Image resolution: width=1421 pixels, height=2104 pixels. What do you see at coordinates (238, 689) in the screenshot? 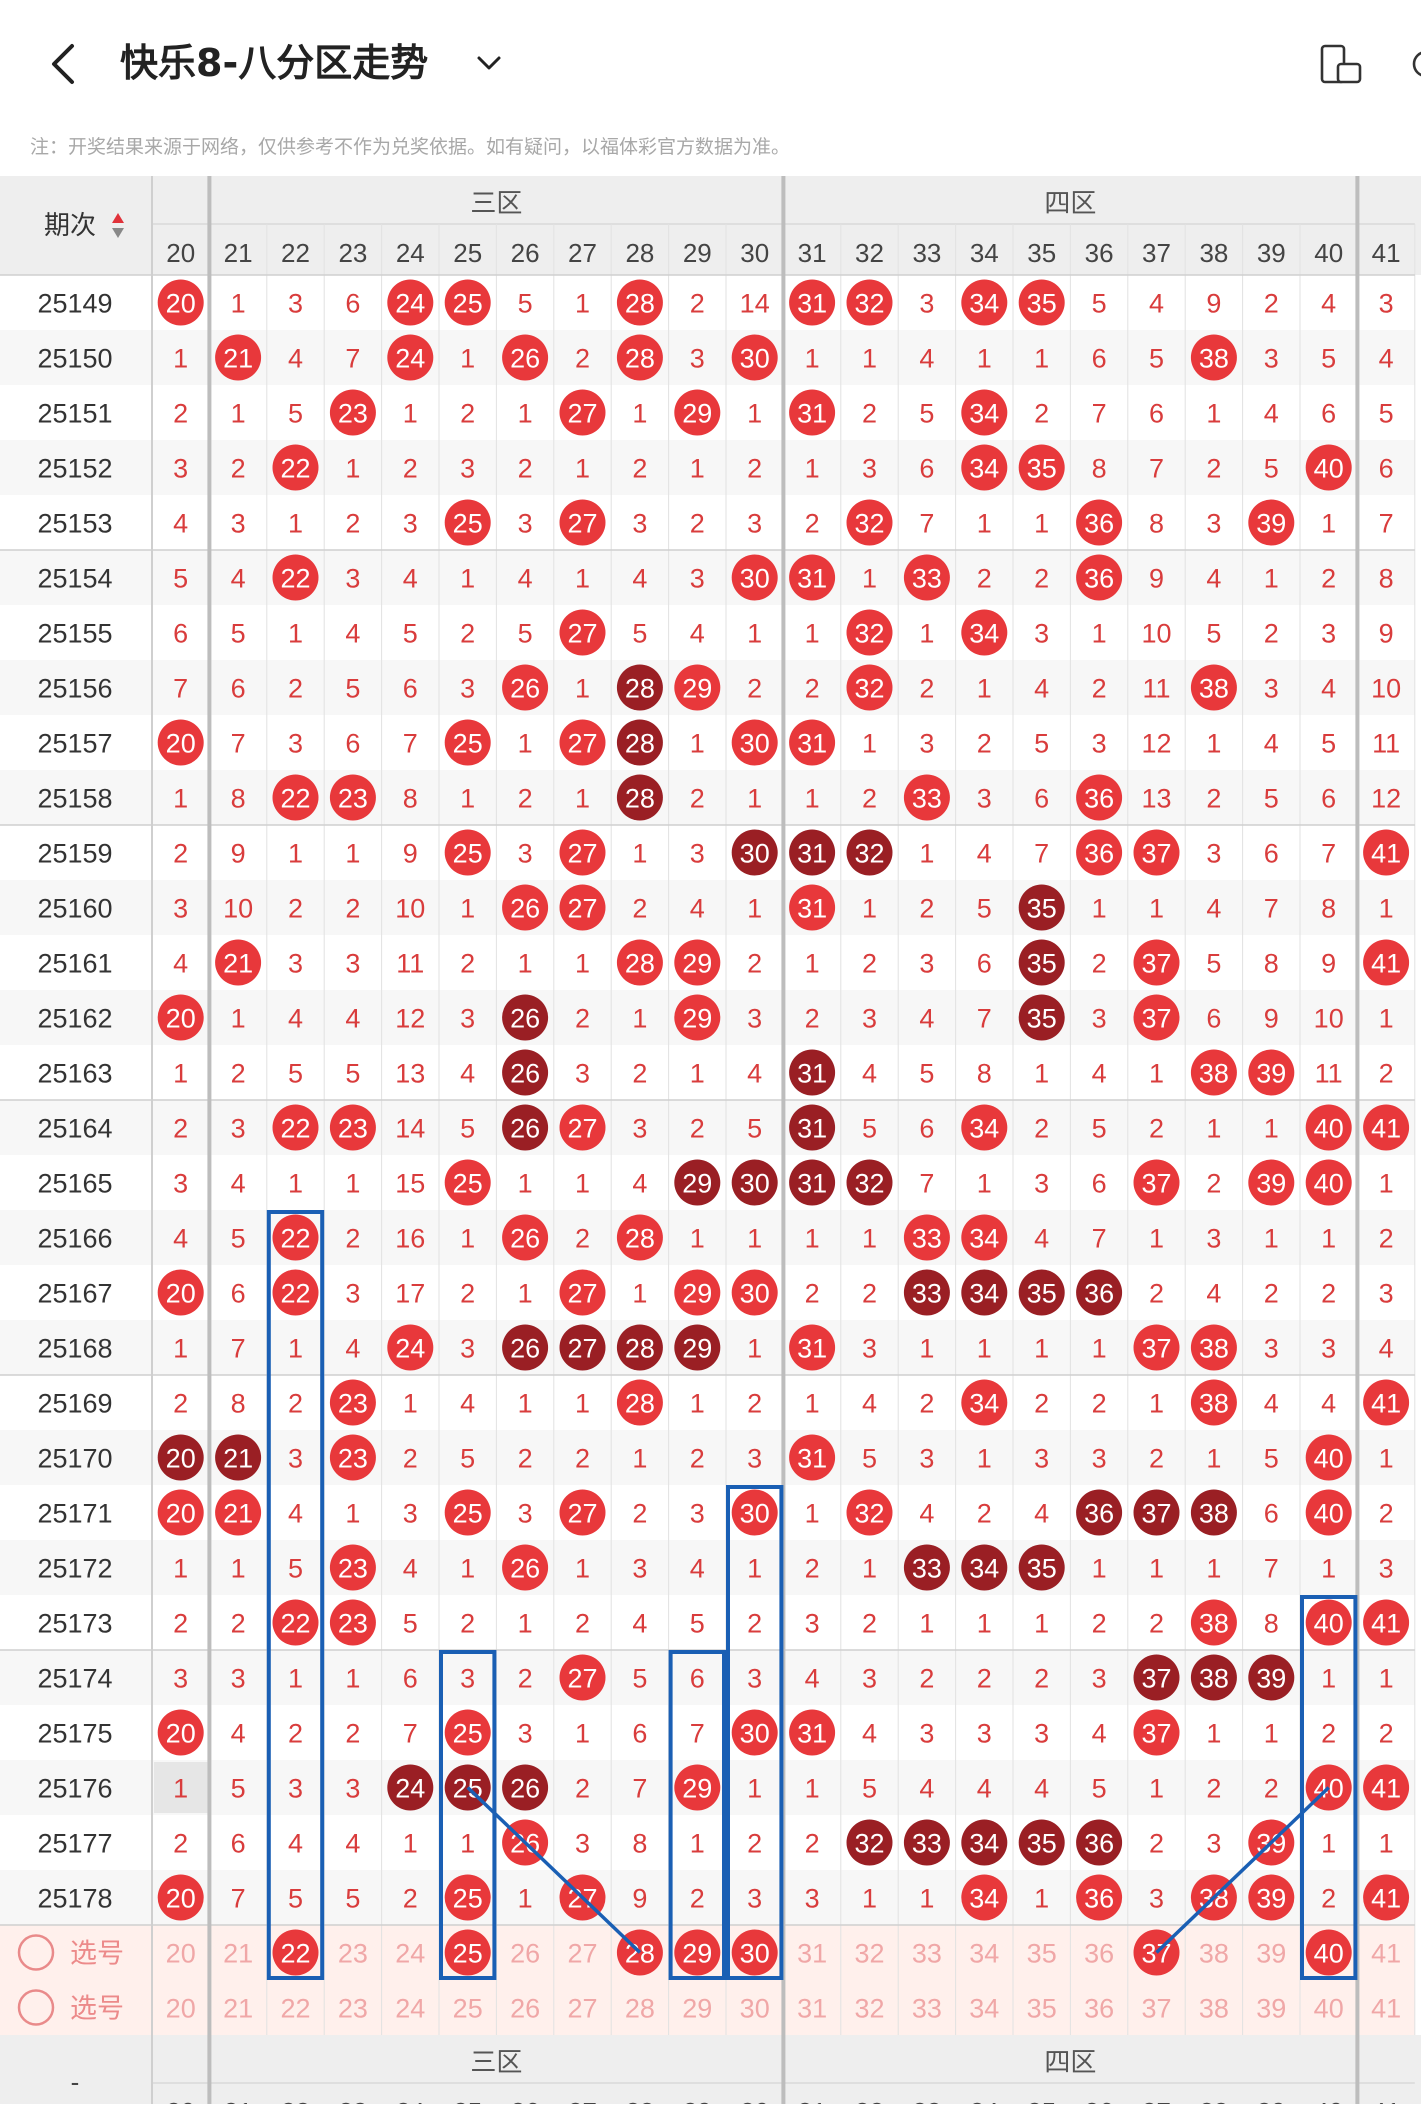
I see `miss-count: 6` at bounding box center [238, 689].